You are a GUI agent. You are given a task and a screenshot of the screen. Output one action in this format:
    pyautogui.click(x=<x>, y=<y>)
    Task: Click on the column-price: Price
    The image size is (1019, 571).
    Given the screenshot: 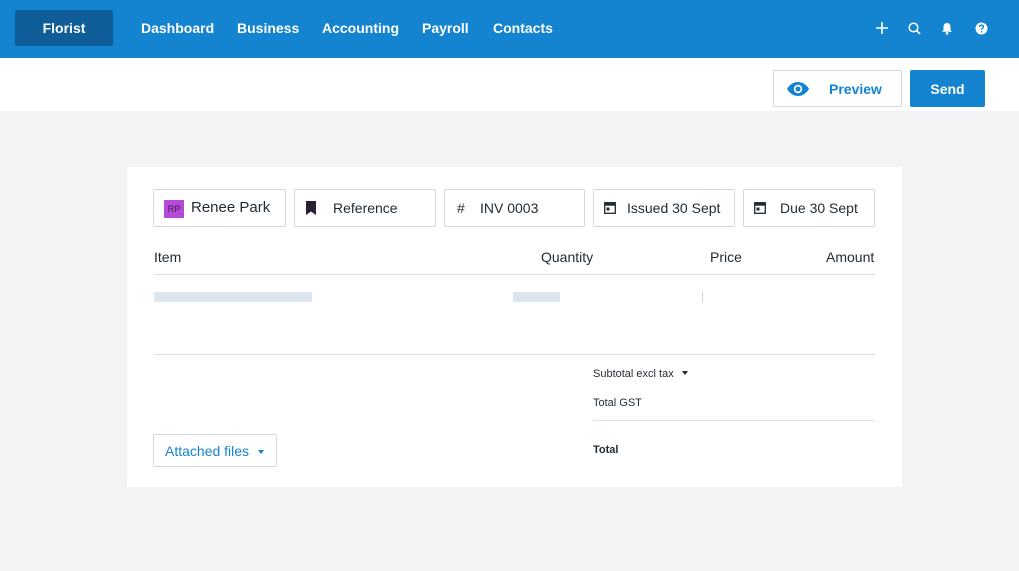 What is the action you would take?
    pyautogui.click(x=726, y=257)
    